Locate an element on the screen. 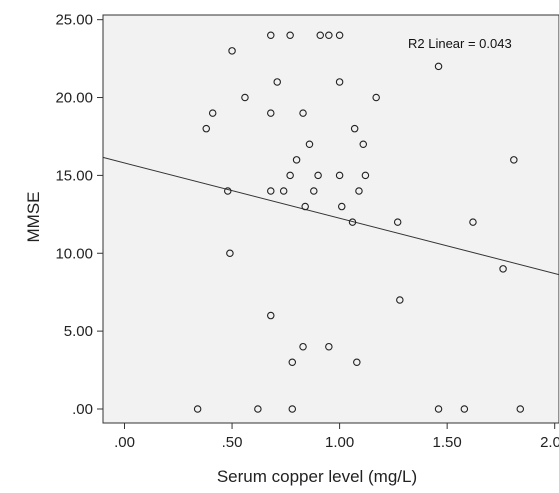 Image resolution: width=559 pixels, height=493 pixels. x-tick-label: .50 is located at coordinates (232, 442).